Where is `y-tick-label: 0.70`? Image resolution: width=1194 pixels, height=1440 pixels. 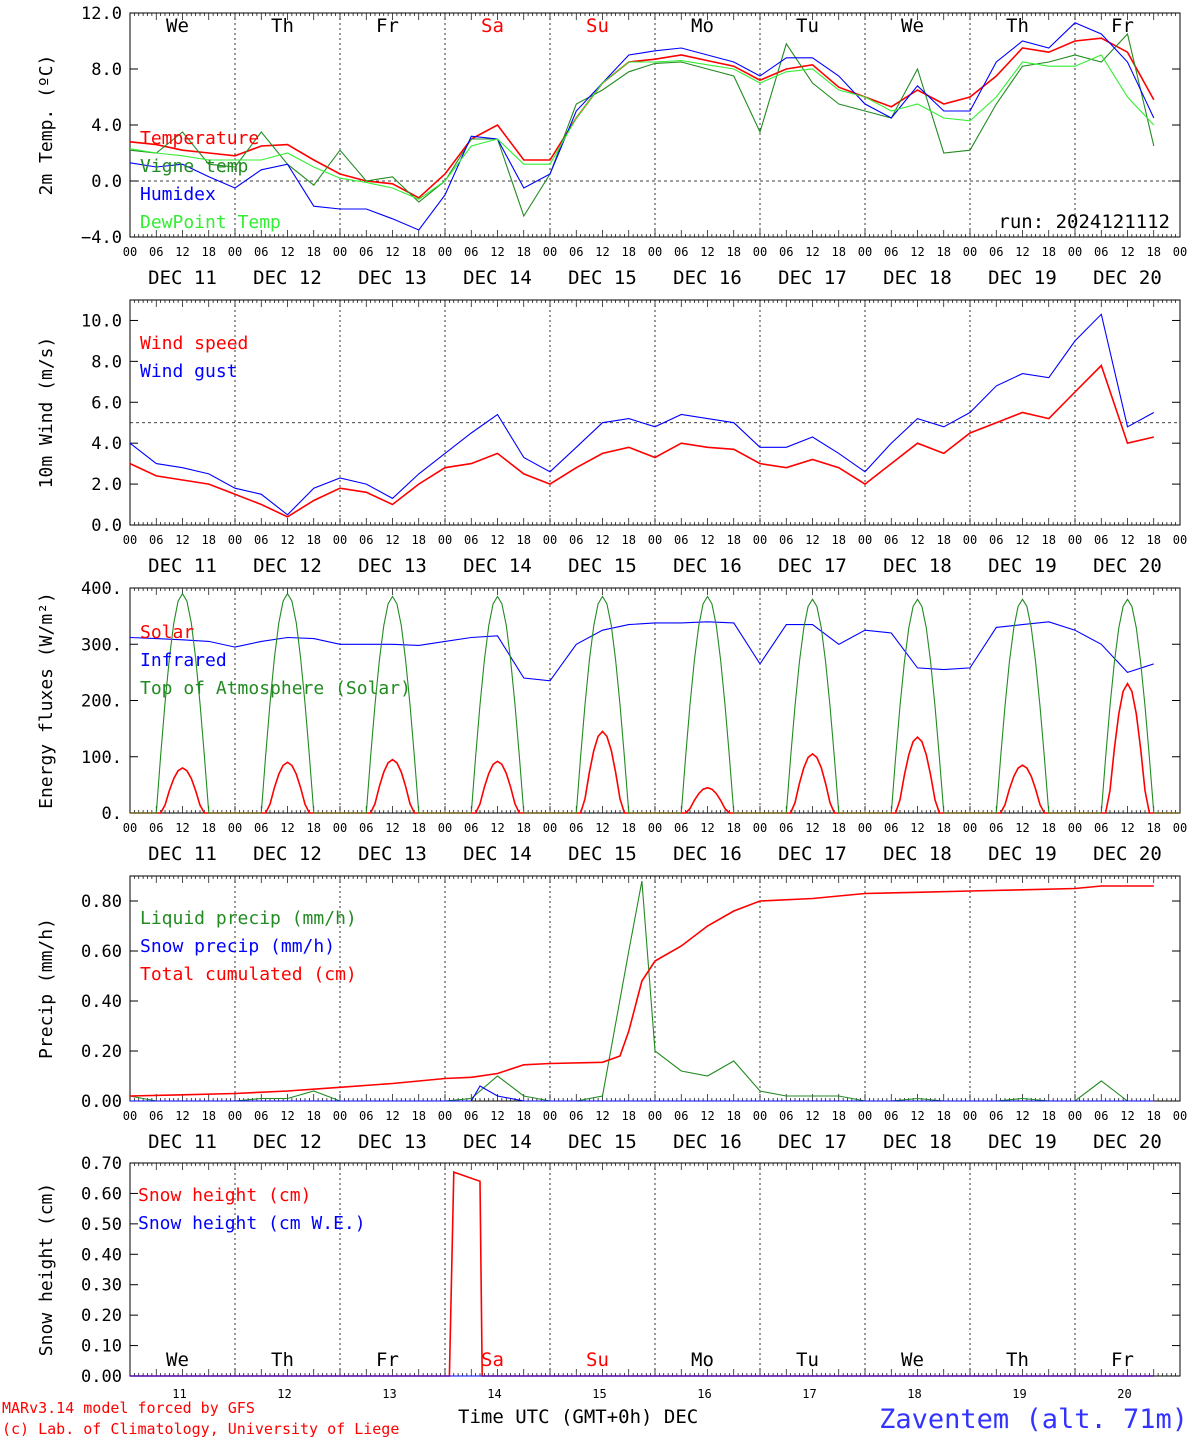 y-tick-label: 0.70 is located at coordinates (101, 1164).